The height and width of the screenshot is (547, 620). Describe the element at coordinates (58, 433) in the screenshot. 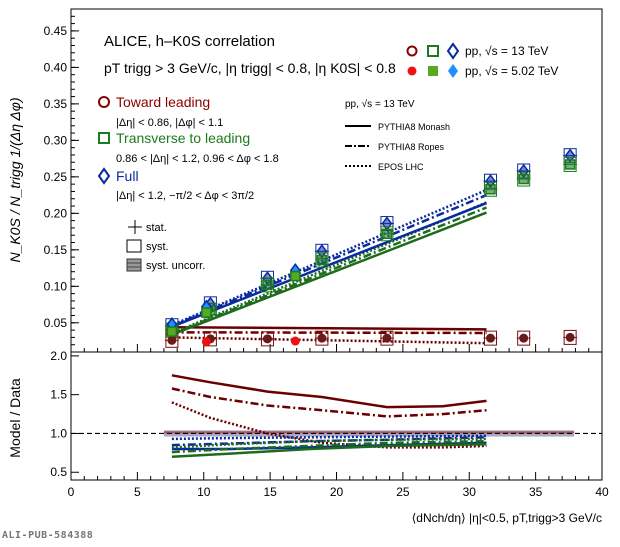

I see `lower-y-tick-label: 1.0` at that location.